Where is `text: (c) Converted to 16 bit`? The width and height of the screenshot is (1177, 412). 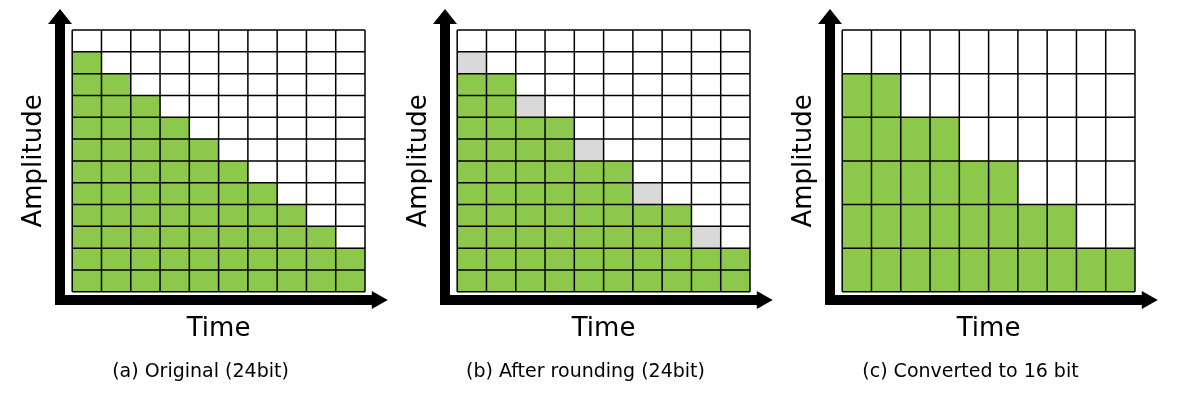 text: (c) Converted to 16 bit is located at coordinates (970, 370).